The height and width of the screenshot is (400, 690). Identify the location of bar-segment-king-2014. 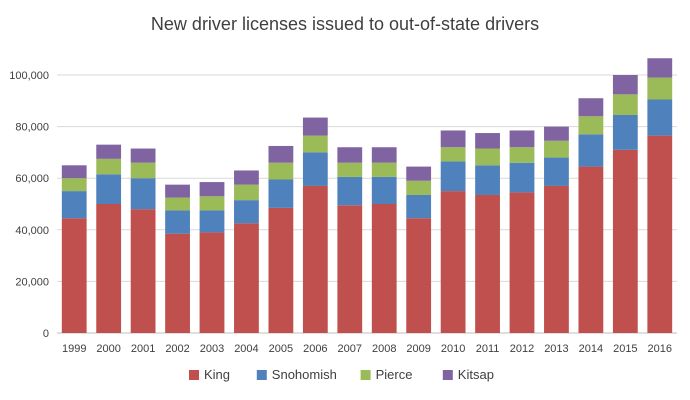
(591, 249).